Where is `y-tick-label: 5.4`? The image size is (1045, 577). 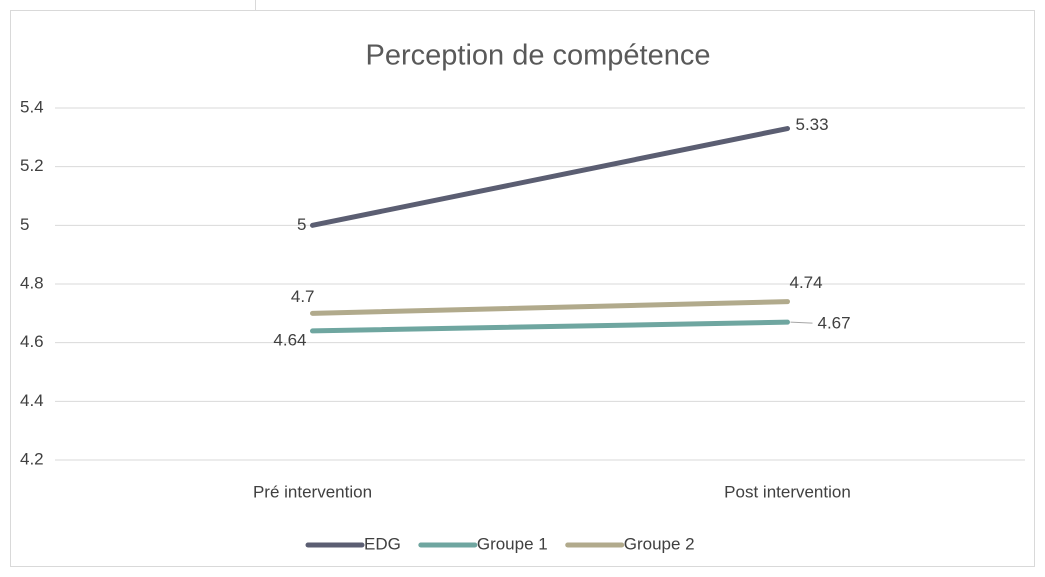 y-tick-label: 5.4 is located at coordinates (32, 106).